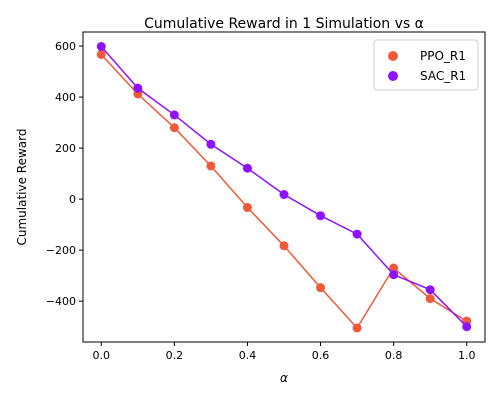 The image size is (500, 400). I want to click on y-tick-label: −200, so click(61, 250).